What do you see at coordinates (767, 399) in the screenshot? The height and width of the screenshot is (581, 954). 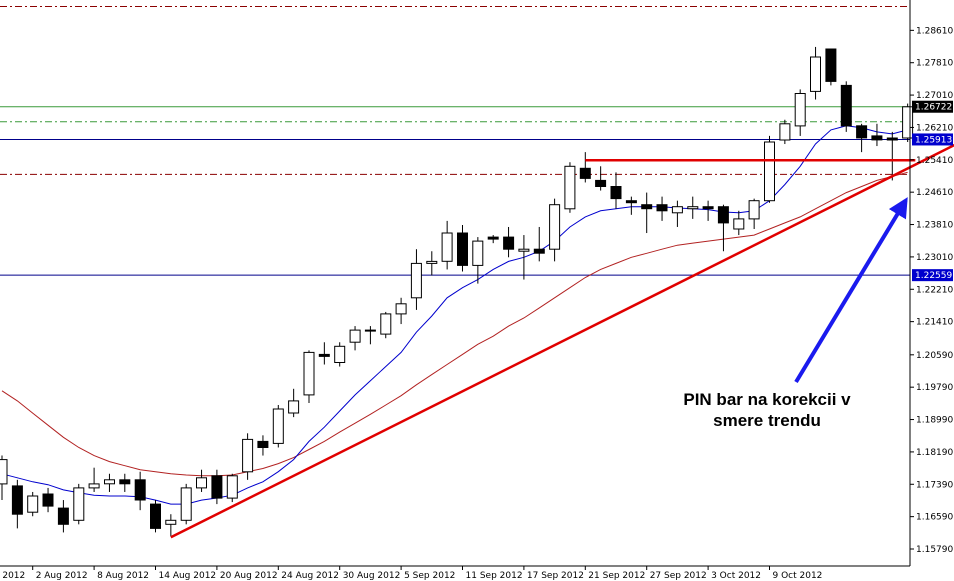 I see `annotation-text-line: PIN bar na korekcii v` at bounding box center [767, 399].